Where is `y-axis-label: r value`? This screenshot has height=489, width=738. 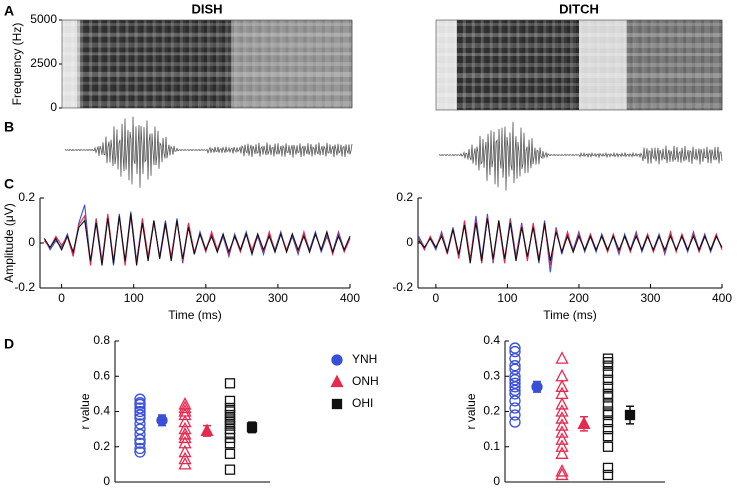 y-axis-label: r value is located at coordinates (471, 411).